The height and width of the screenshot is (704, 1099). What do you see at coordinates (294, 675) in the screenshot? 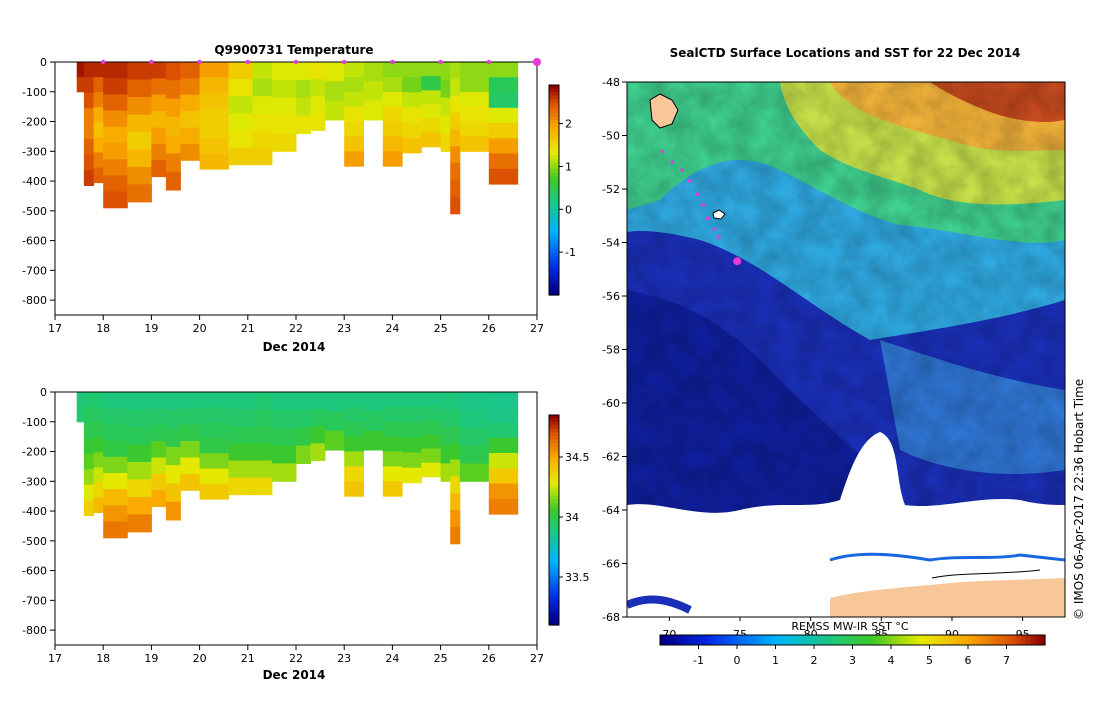
I see `salinity-x-label: Dec 2014` at bounding box center [294, 675].